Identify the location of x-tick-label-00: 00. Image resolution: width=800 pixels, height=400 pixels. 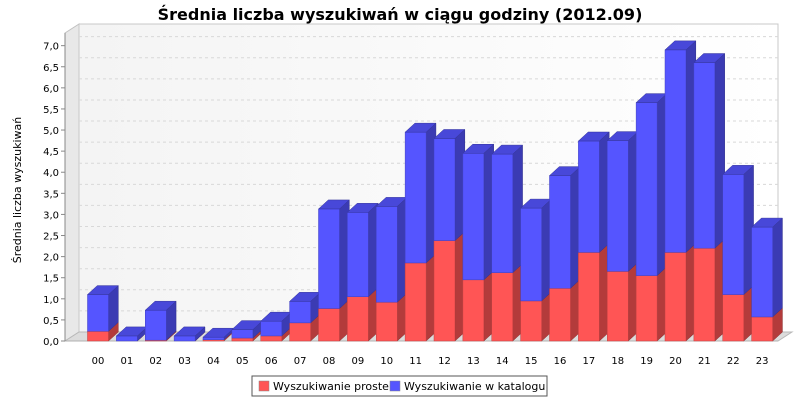
(98, 361).